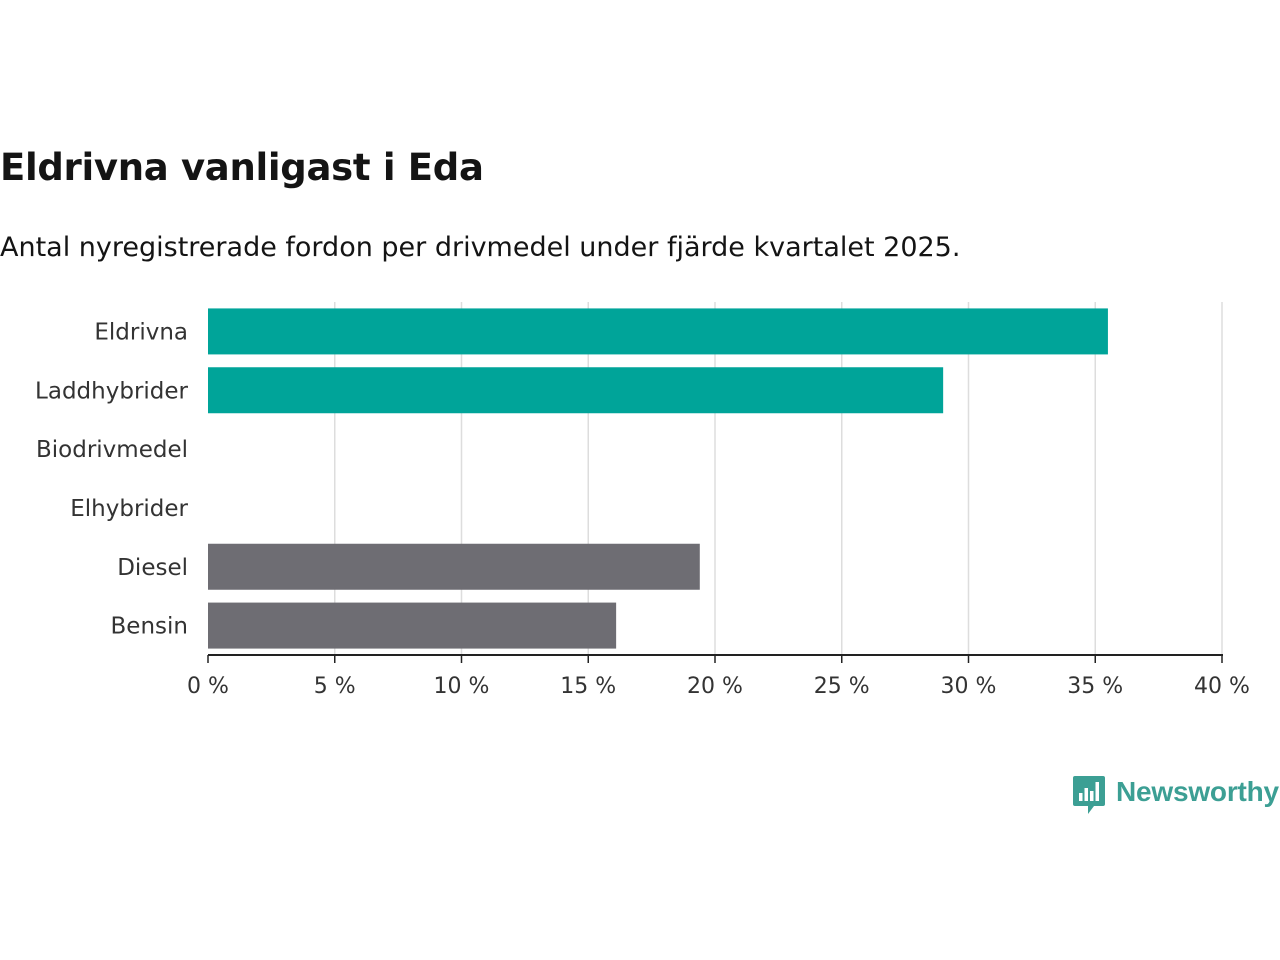 Image resolution: width=1280 pixels, height=960 pixels. I want to click on category-label: Eldrivna, so click(141, 332).